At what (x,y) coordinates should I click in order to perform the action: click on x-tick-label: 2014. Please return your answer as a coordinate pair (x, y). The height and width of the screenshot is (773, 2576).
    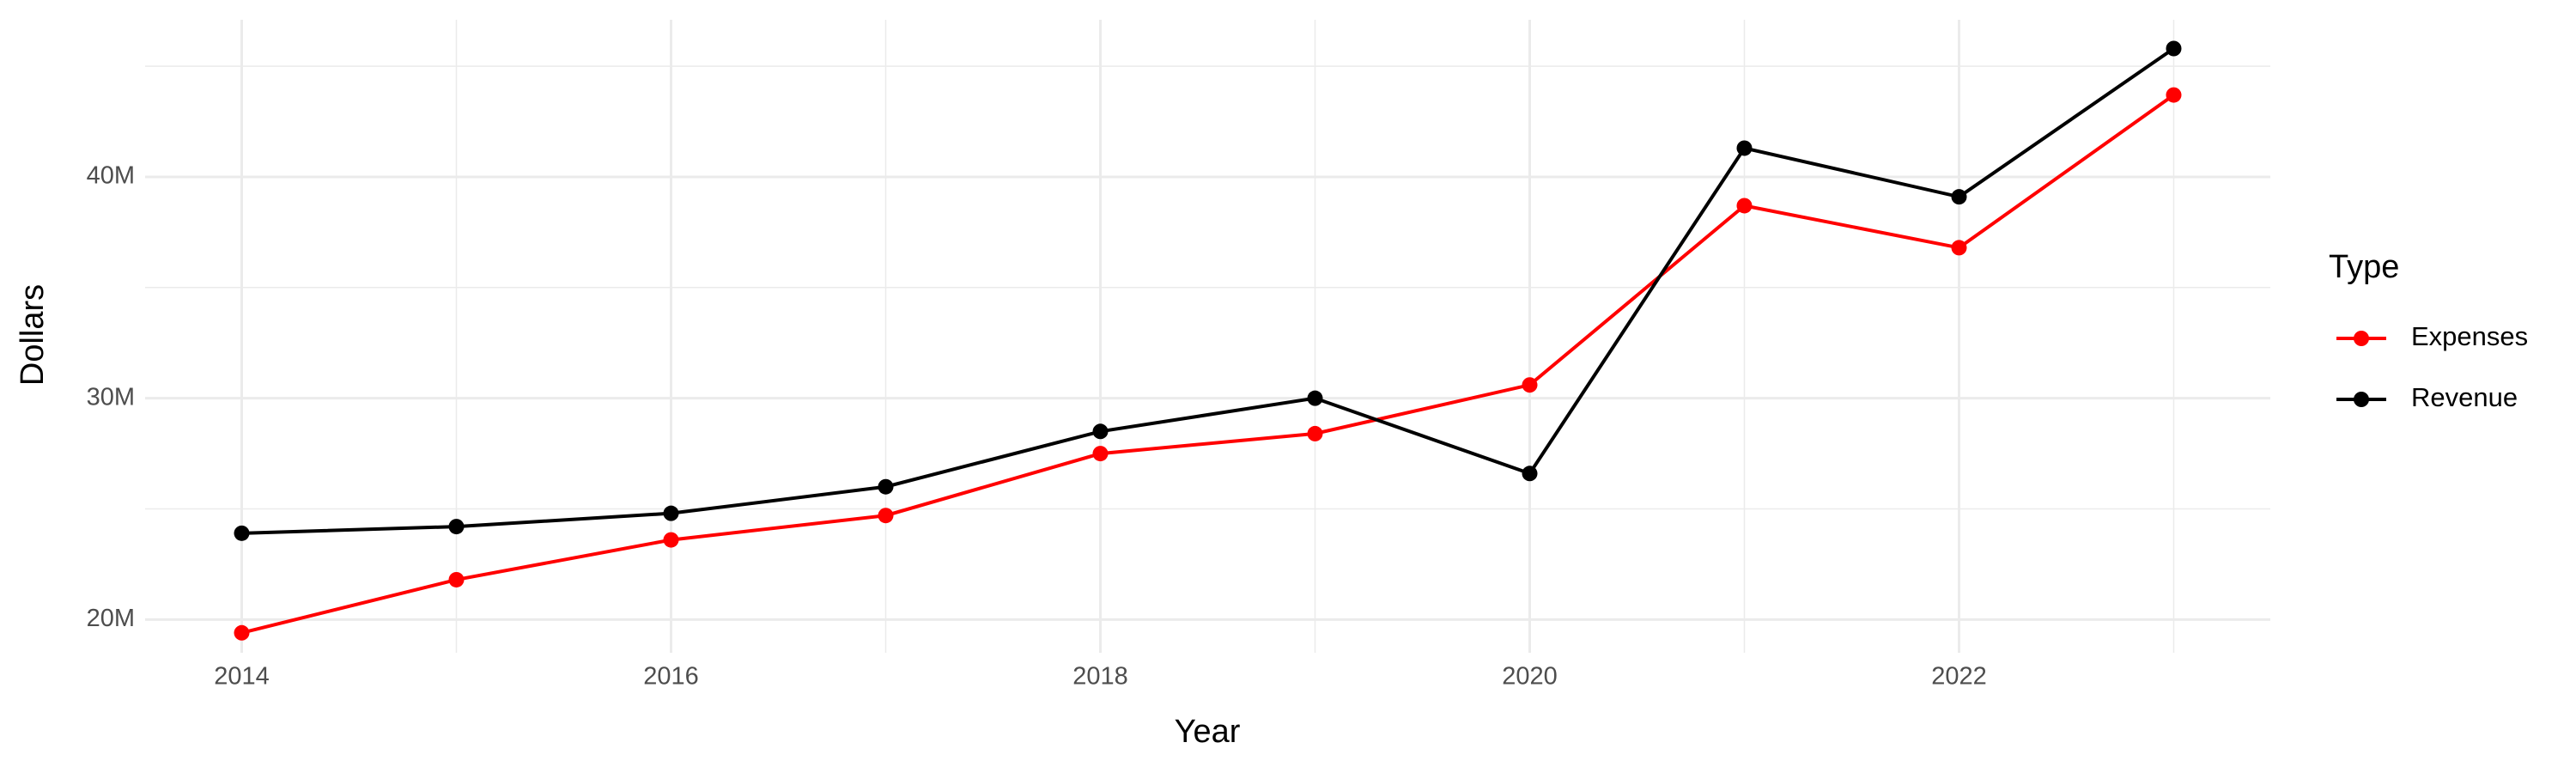
    Looking at the image, I should click on (242, 677).